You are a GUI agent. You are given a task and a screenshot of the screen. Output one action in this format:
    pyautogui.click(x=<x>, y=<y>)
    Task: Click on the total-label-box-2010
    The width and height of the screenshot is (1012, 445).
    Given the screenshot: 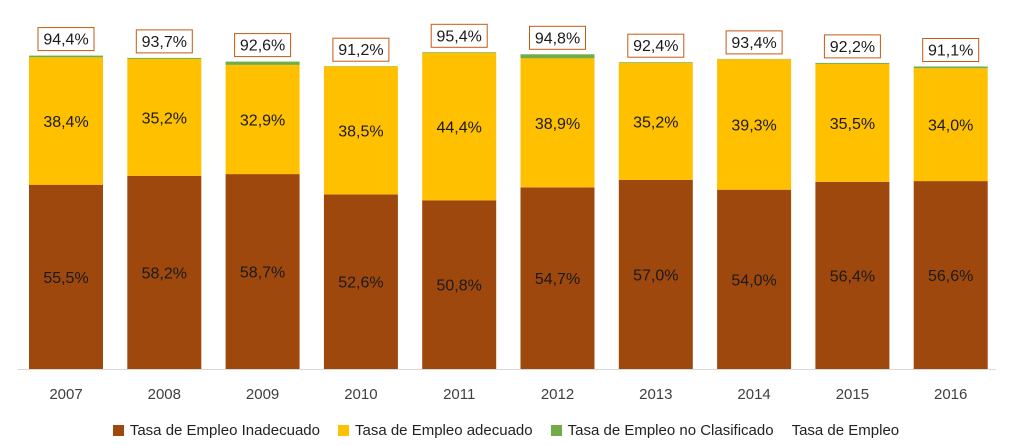 What is the action you would take?
    pyautogui.click(x=361, y=49)
    